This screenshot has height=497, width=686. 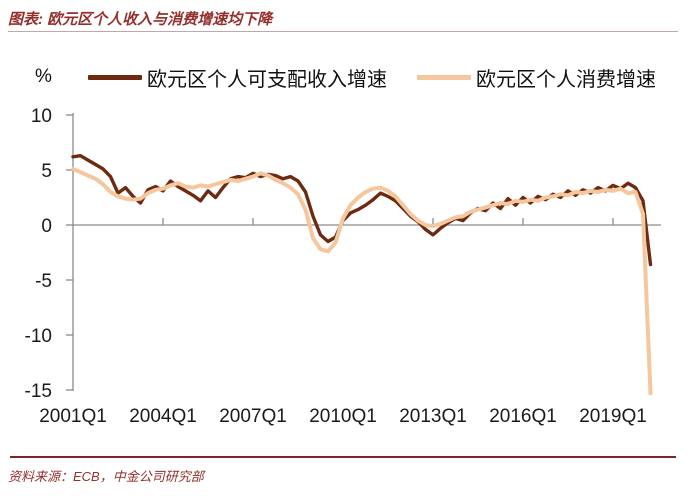 What do you see at coordinates (73, 416) in the screenshot?
I see `x-tick-label: 2001Q1` at bounding box center [73, 416].